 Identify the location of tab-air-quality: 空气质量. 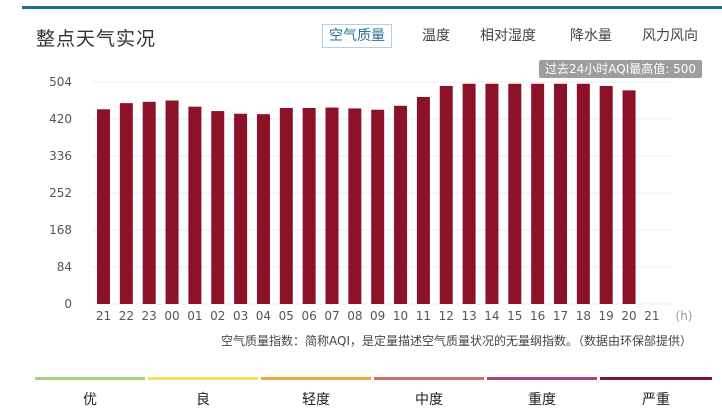
(357, 36).